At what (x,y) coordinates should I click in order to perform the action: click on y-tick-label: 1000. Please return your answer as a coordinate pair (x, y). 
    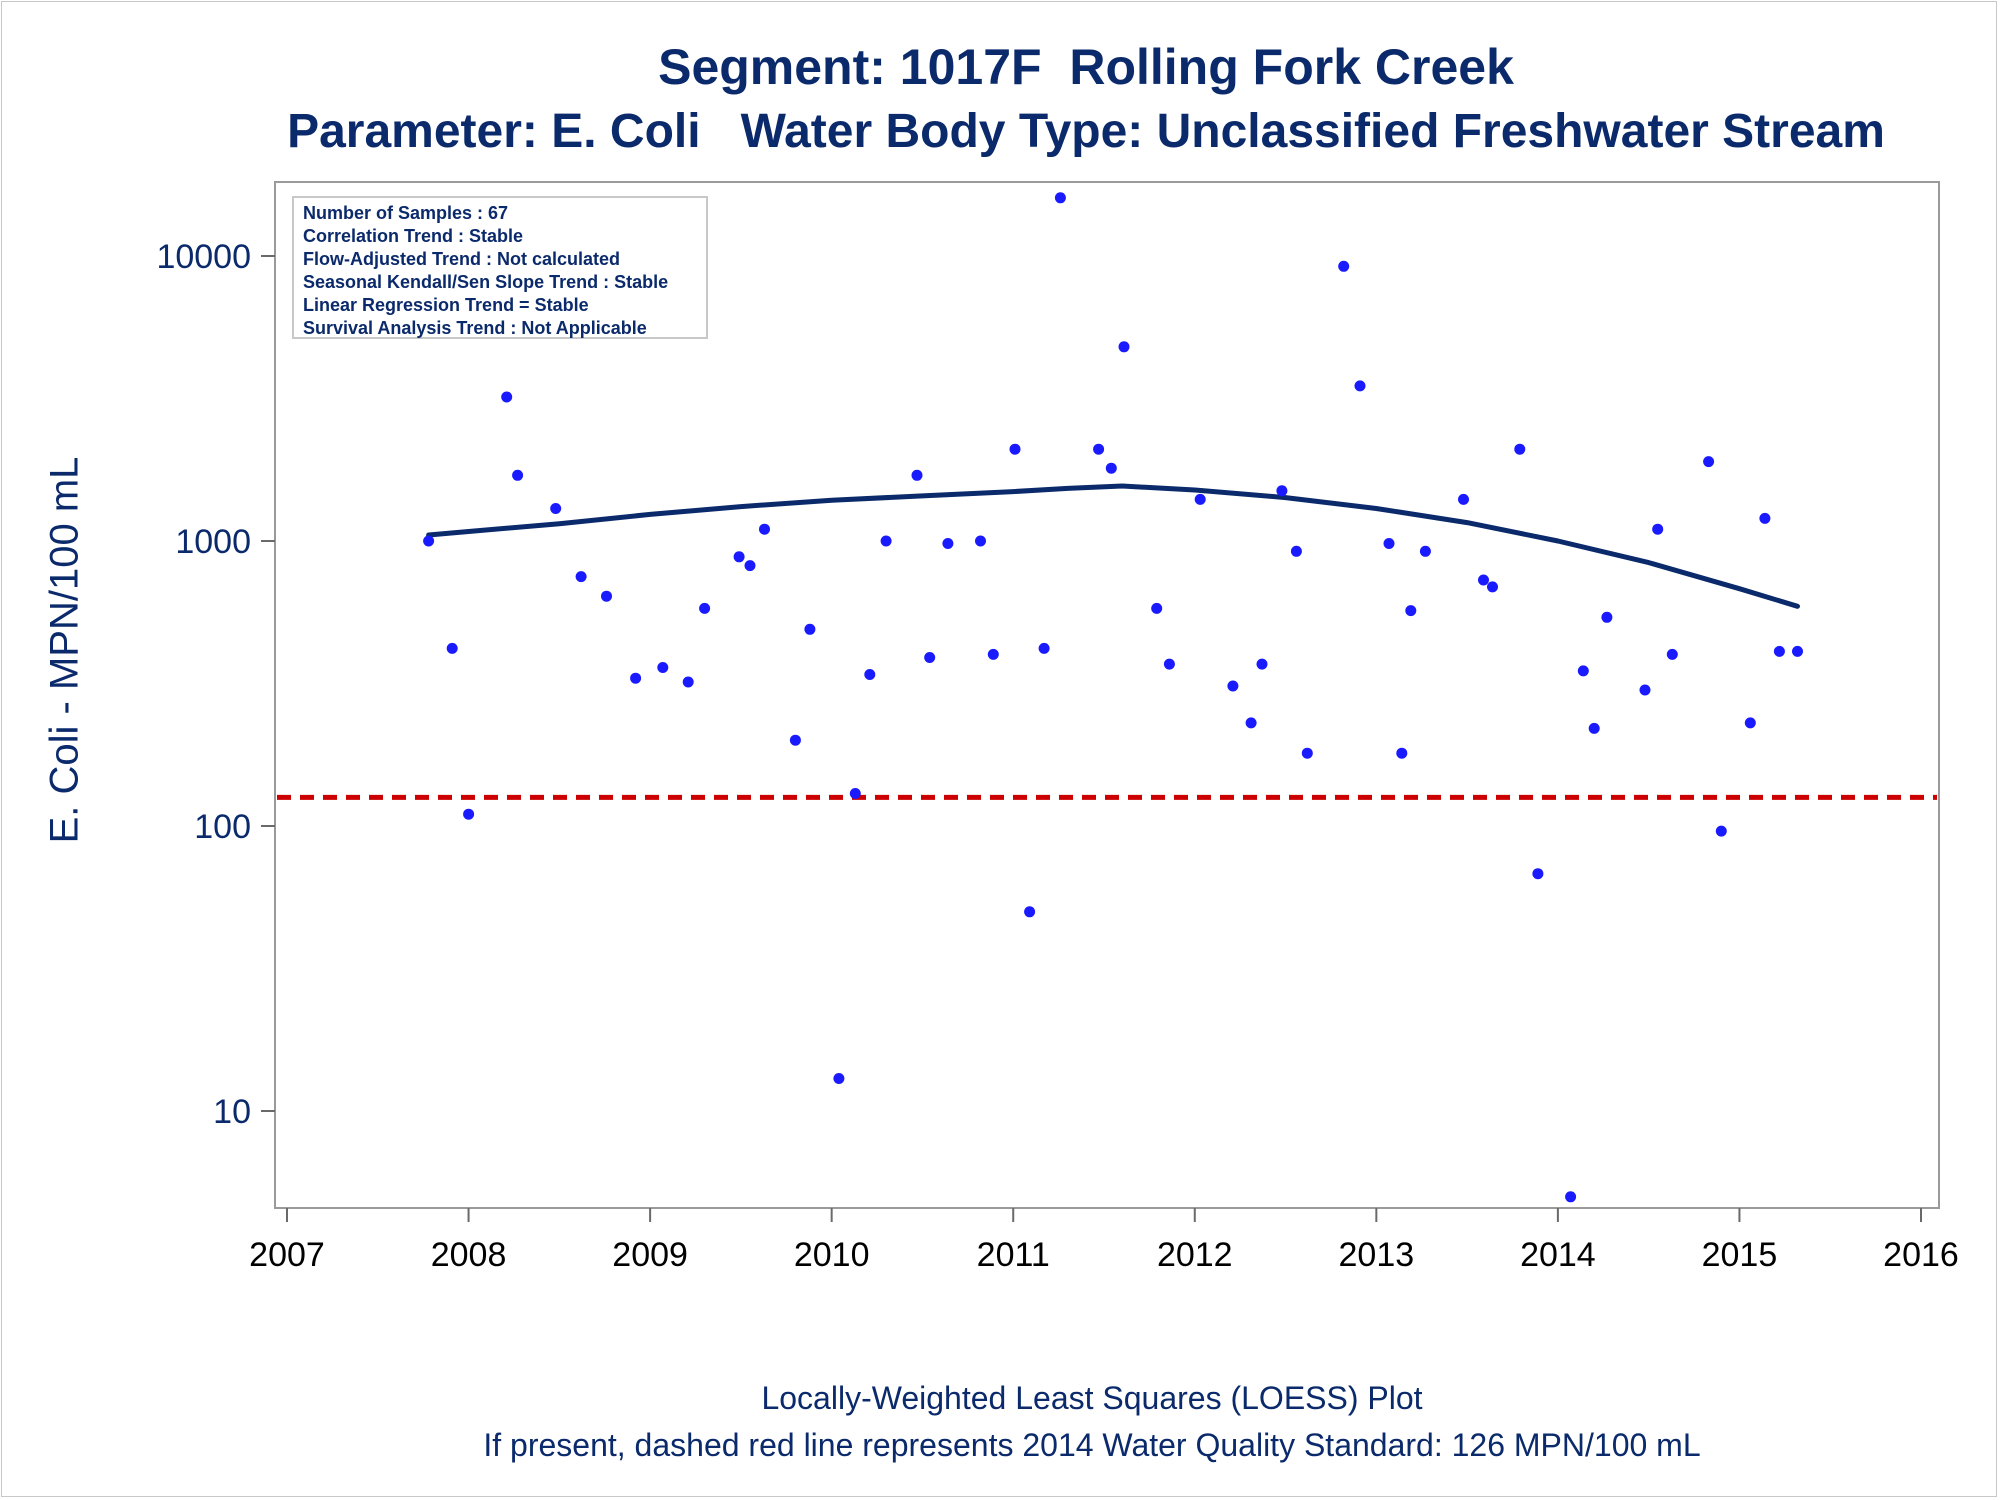
    Looking at the image, I should click on (213, 542).